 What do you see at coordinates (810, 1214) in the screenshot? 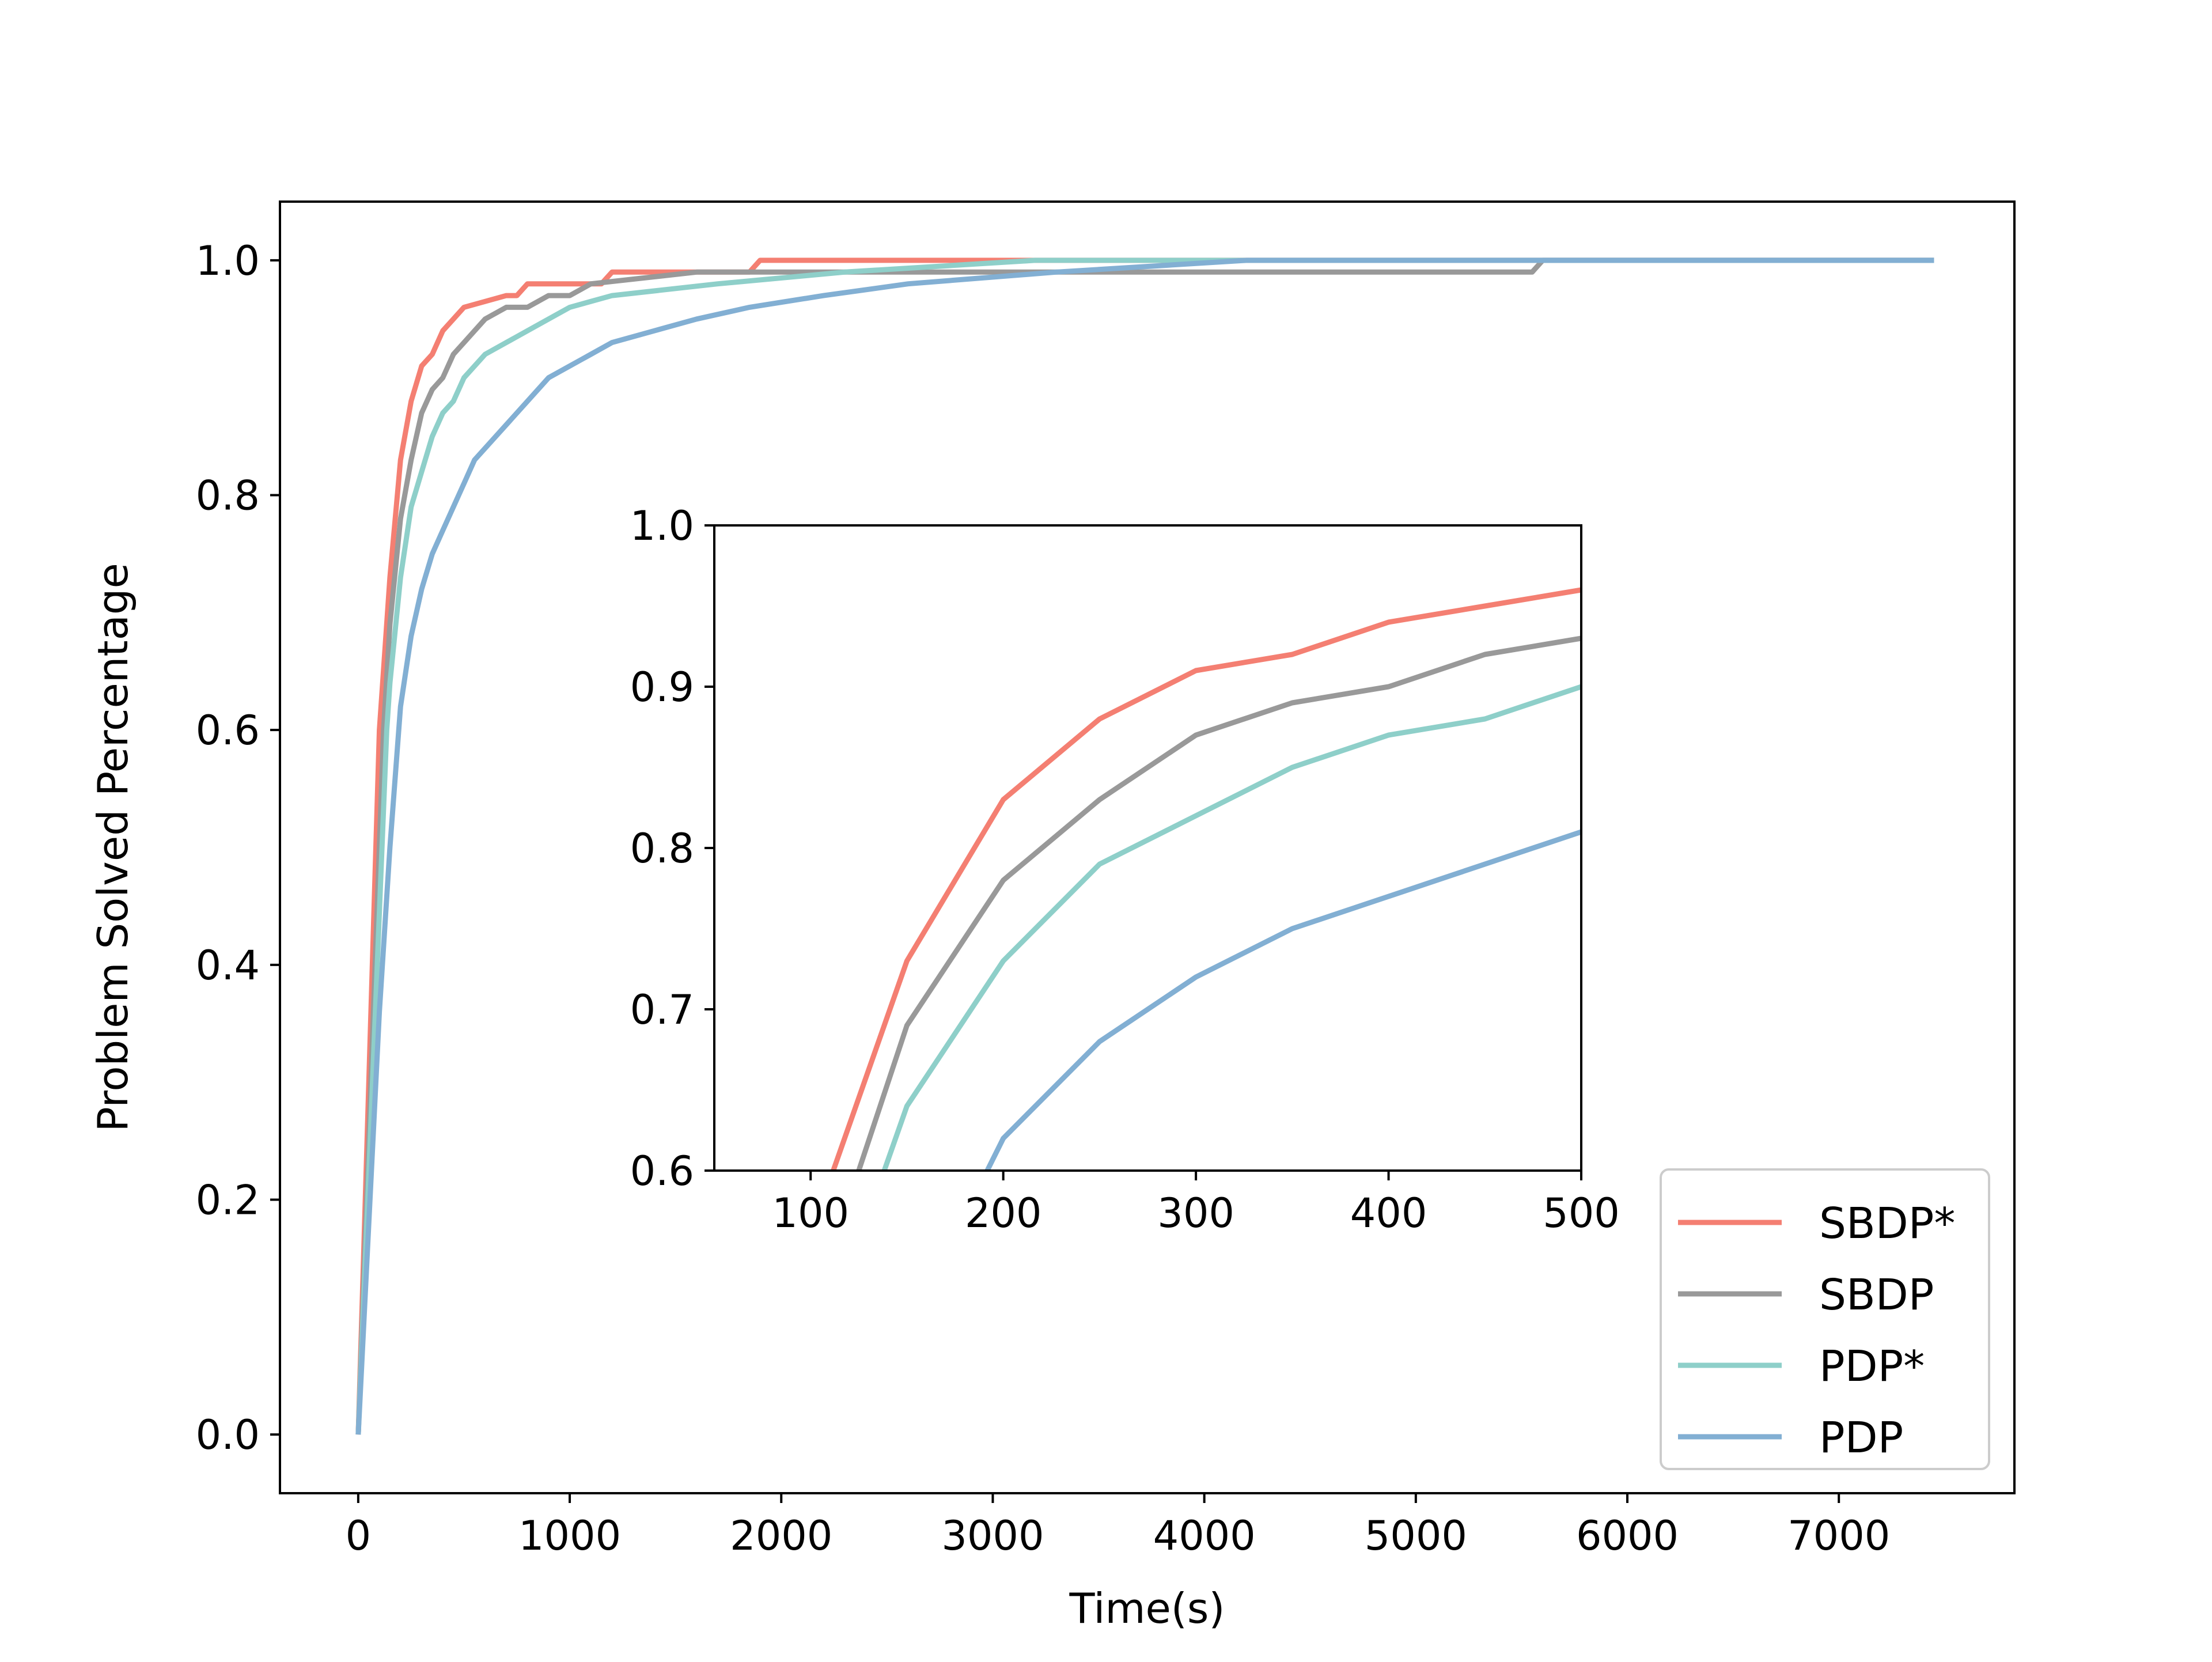
I see `inset-xtick-label: 100` at bounding box center [810, 1214].